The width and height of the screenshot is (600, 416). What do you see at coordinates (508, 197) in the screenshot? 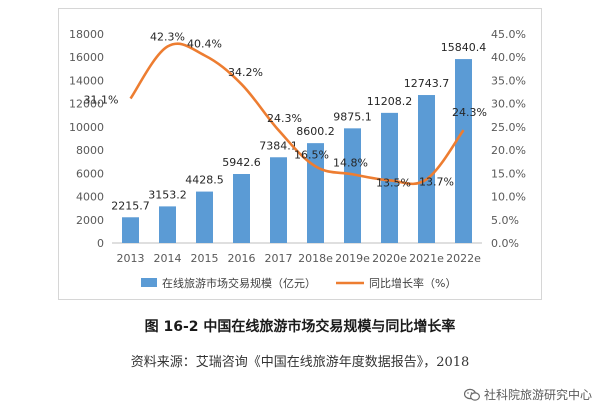
I see `y-right-tick-label: 10.0%` at bounding box center [508, 197].